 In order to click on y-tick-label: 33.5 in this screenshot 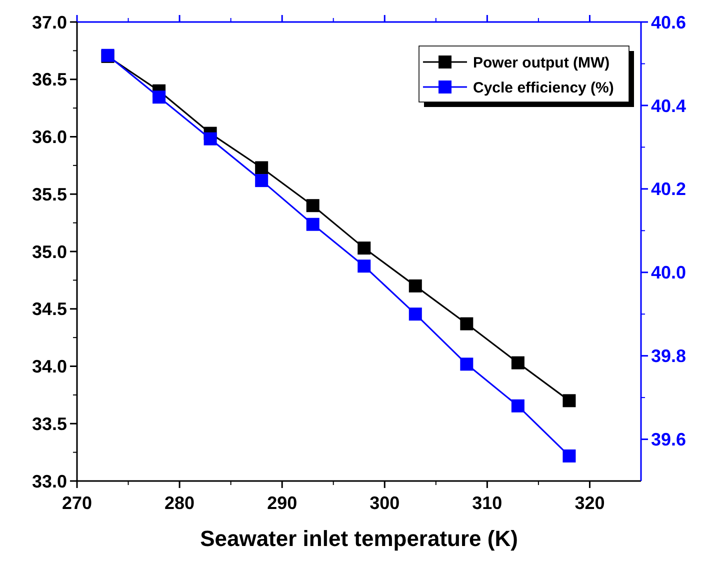, I will do `click(49, 424)`.